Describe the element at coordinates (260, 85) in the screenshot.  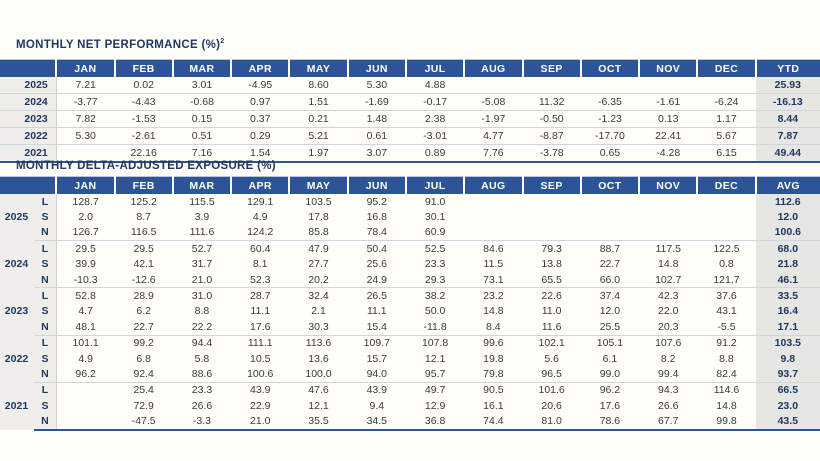
I see `cell-apr: -4.95` at that location.